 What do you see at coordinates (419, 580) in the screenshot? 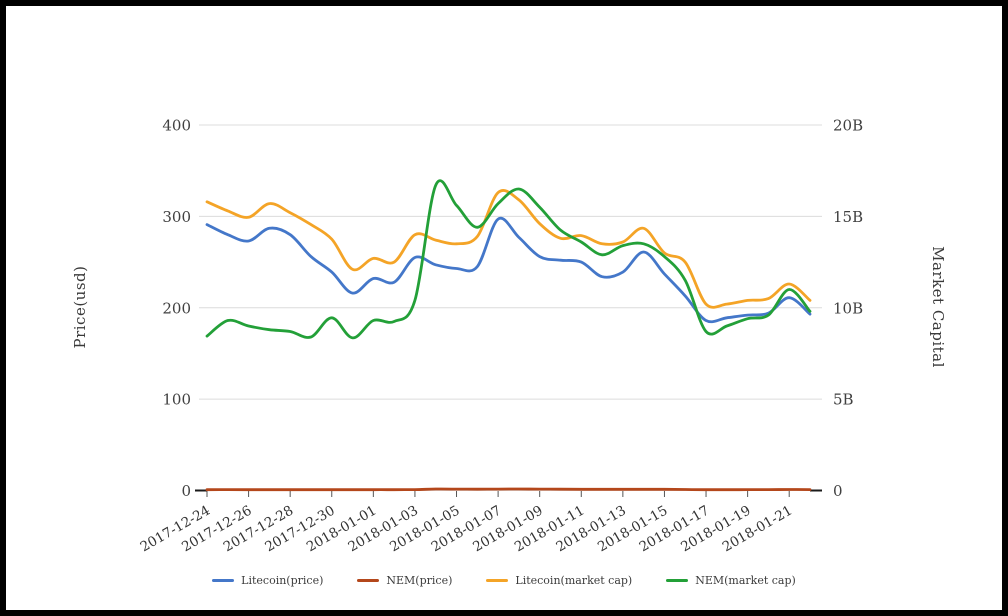
I see `legend-label: NEM(price)` at bounding box center [419, 580].